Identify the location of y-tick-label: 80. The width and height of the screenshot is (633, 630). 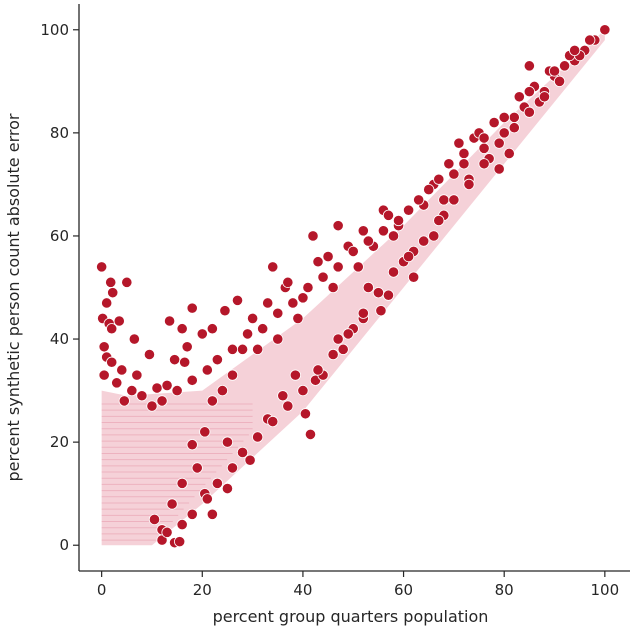
(59, 133).